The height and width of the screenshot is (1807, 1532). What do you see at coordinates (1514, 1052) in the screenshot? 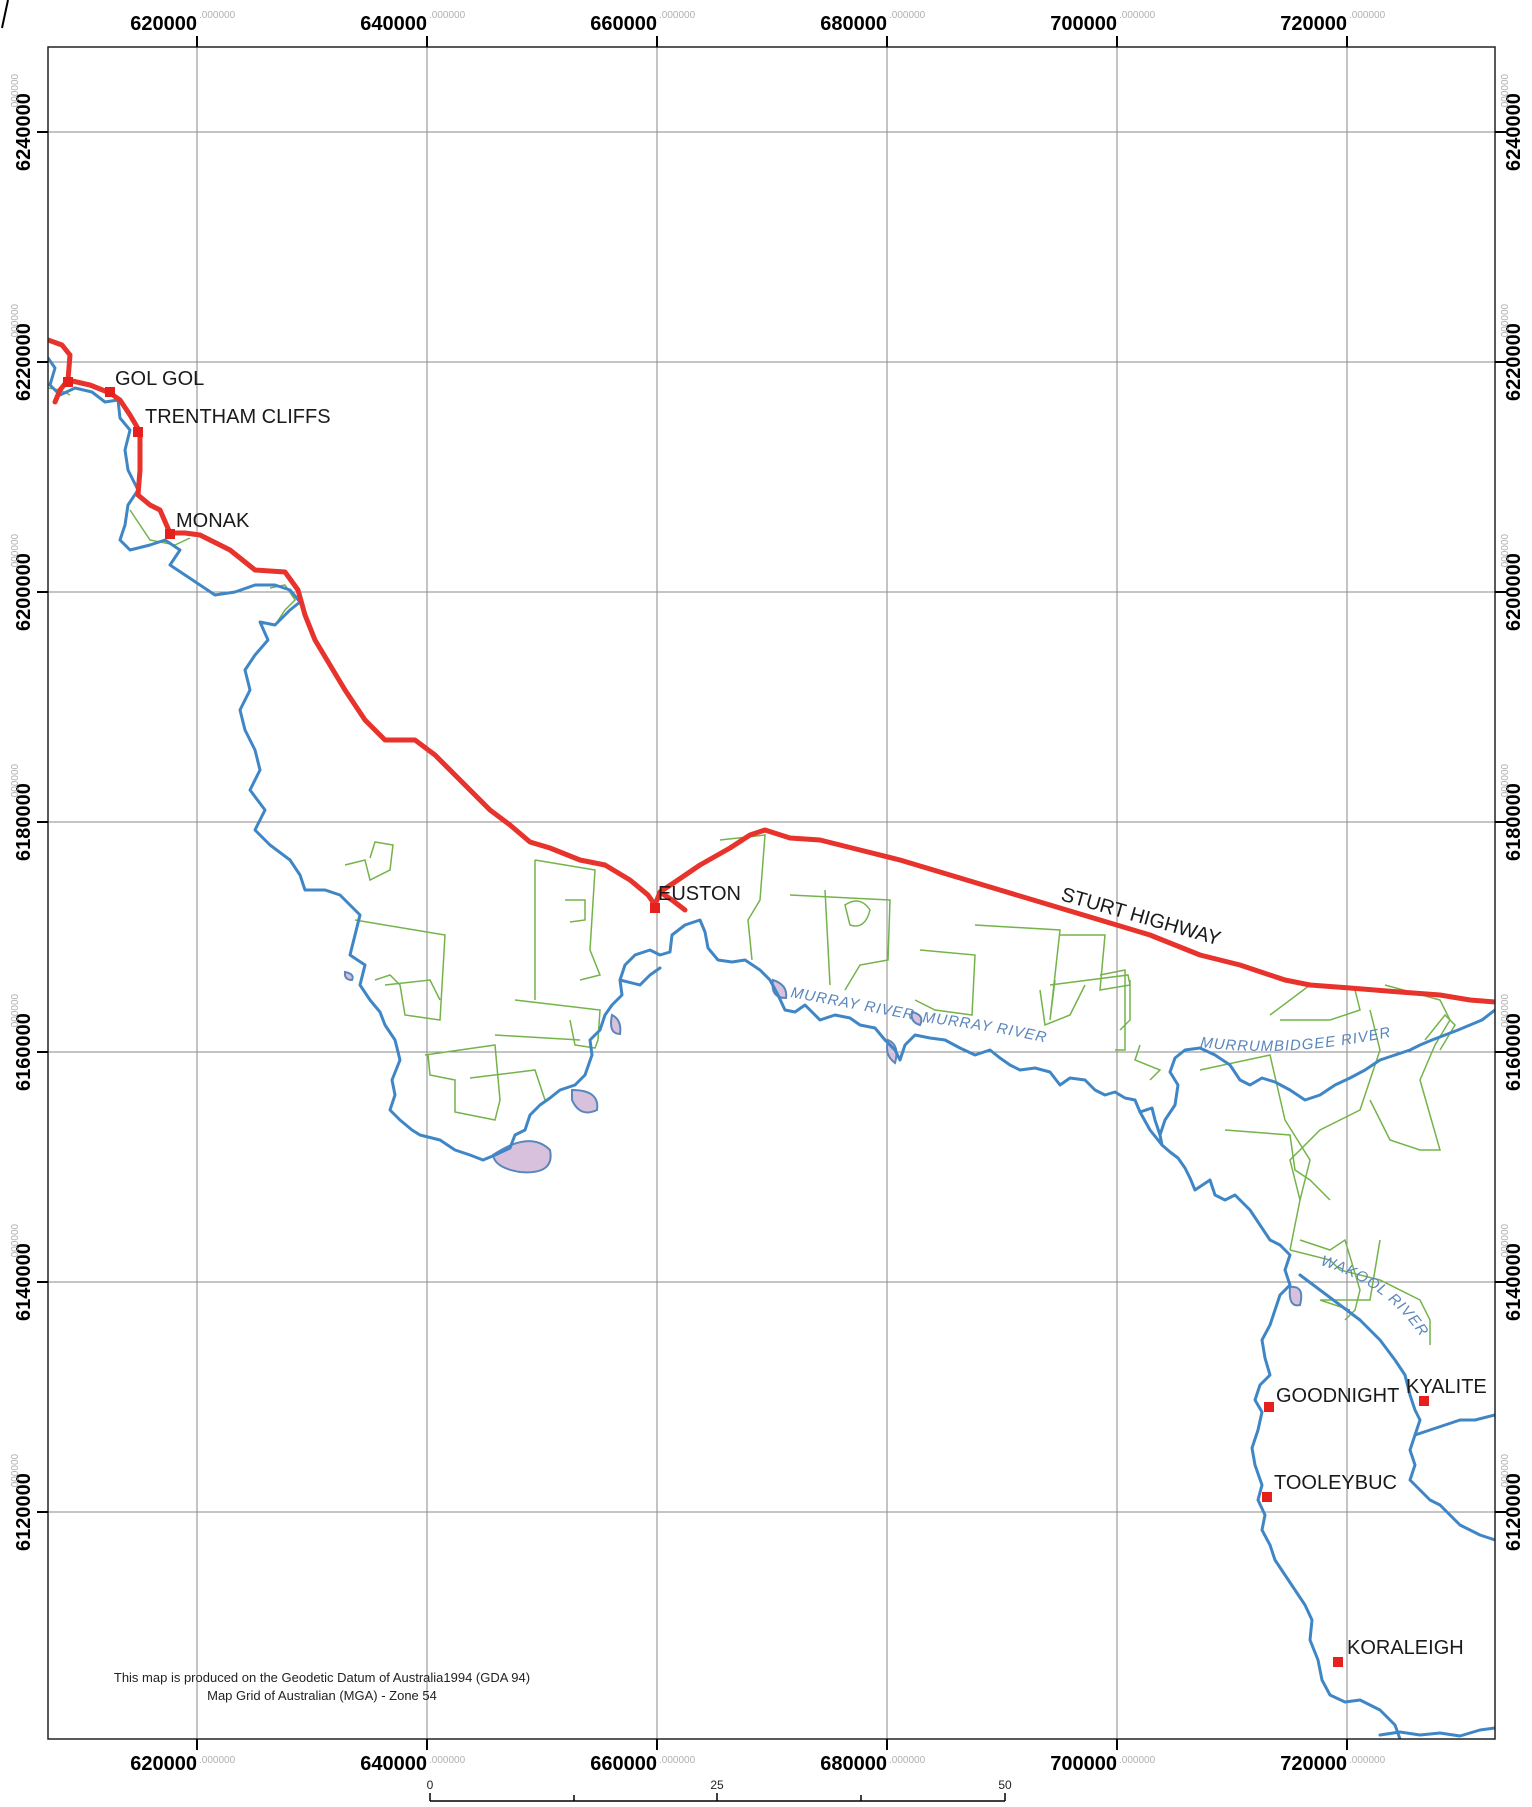
I see `right-tick-label-6160000: 6160000` at bounding box center [1514, 1052].